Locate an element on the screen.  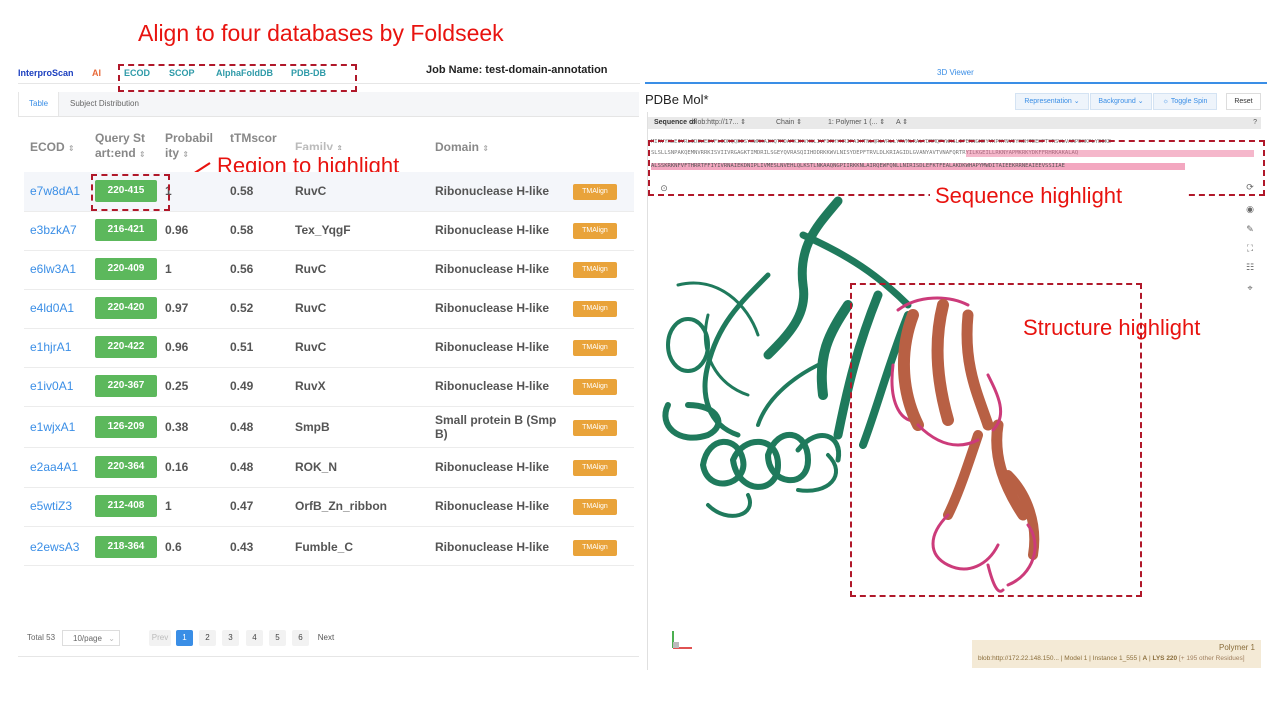
pagination-page-4: 4 is located at coordinates (254, 638).